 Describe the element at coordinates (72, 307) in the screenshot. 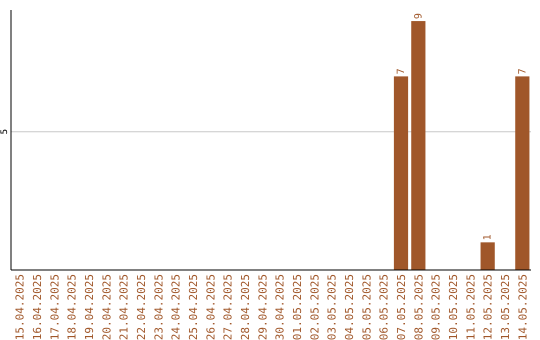

I see `x-tick-label: 18.04.2025` at that location.